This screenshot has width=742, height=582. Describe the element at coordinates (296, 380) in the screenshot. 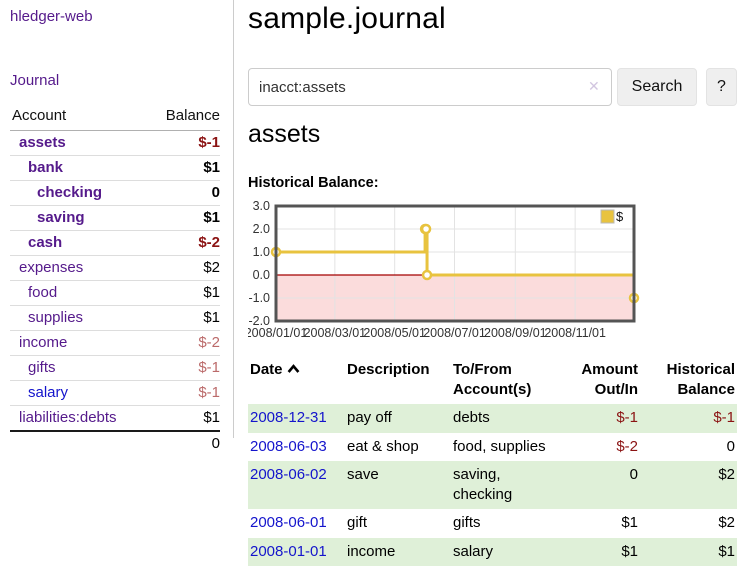

I see `register-col-header-date: Date` at that location.